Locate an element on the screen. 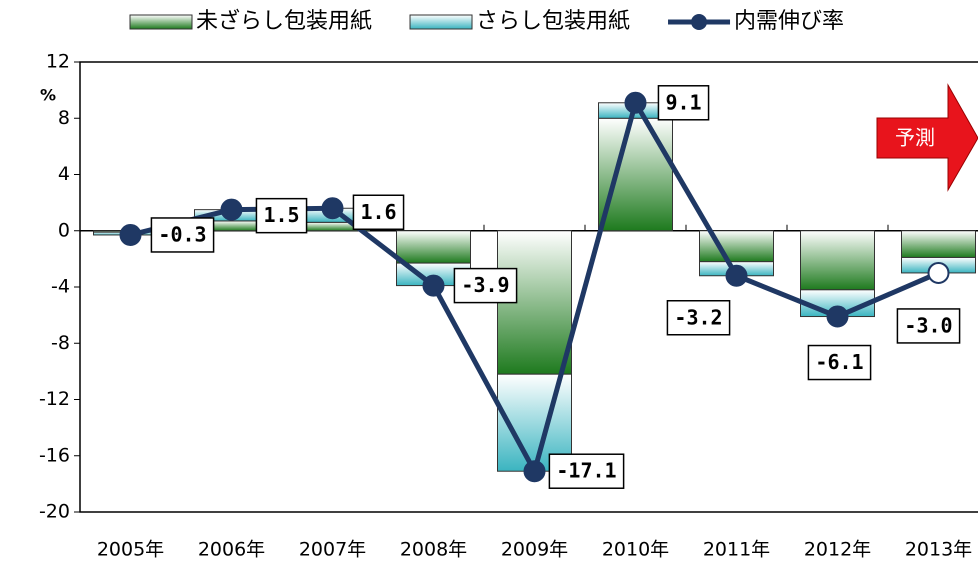  legend-label: さらし包装用紙 is located at coordinates (553, 21).